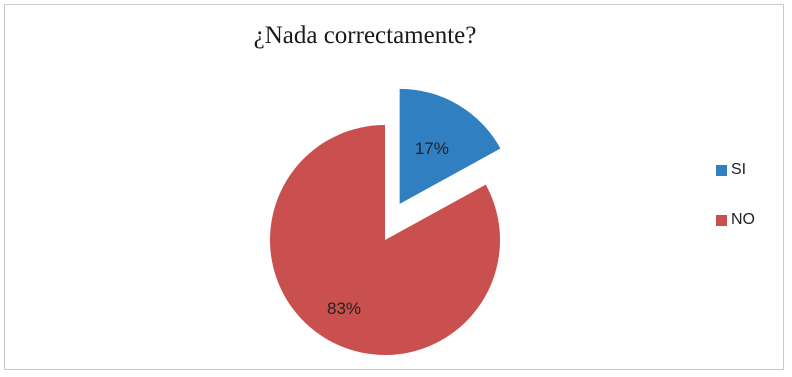  I want to click on pie-slice-si, so click(450, 146).